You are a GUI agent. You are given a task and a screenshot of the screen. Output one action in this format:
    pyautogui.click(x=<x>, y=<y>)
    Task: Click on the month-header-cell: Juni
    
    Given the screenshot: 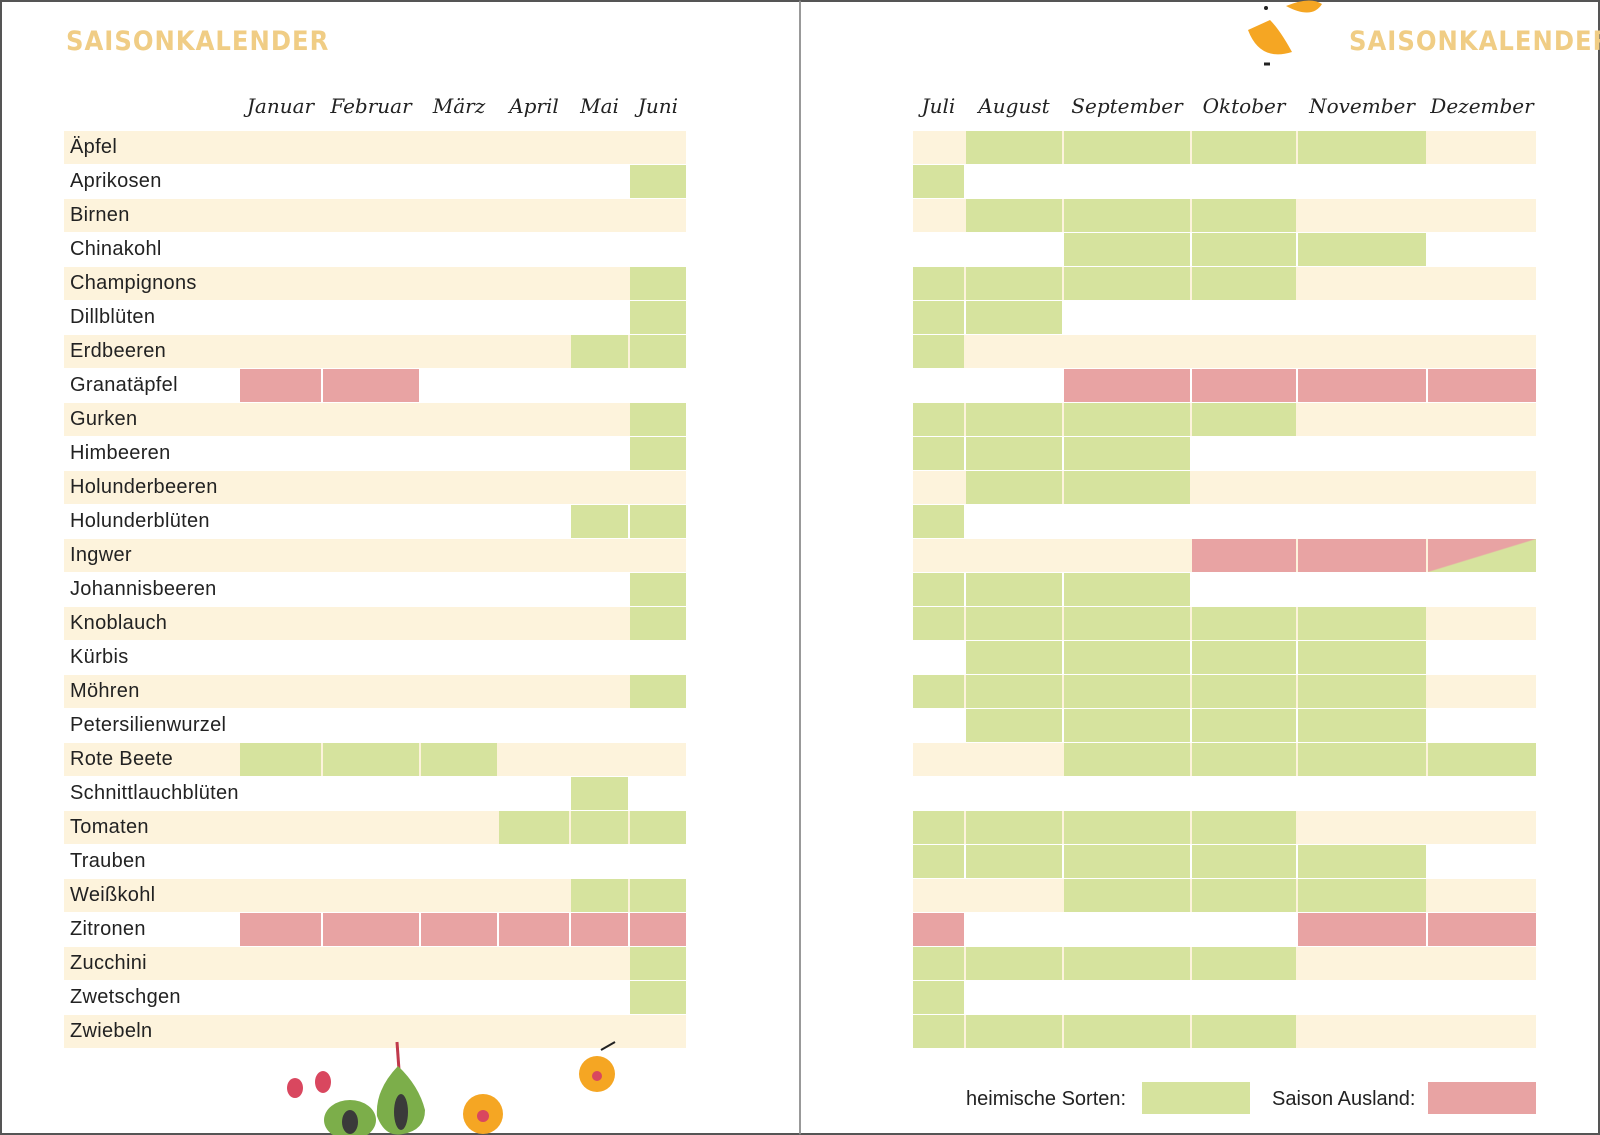 What is the action you would take?
    pyautogui.click(x=658, y=106)
    